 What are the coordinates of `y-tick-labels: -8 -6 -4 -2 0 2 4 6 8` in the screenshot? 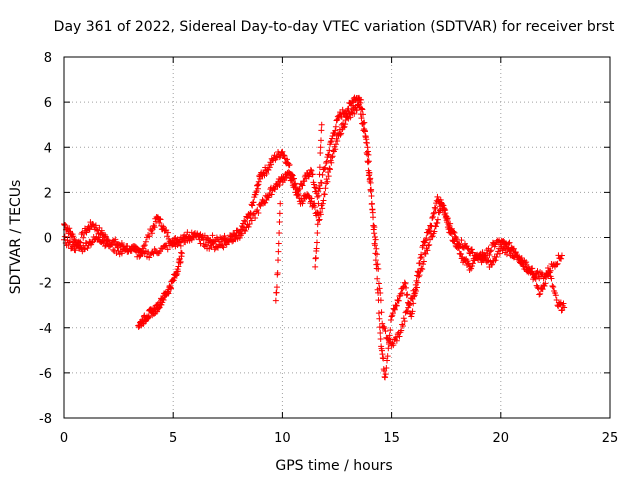 It's located at (45, 239).